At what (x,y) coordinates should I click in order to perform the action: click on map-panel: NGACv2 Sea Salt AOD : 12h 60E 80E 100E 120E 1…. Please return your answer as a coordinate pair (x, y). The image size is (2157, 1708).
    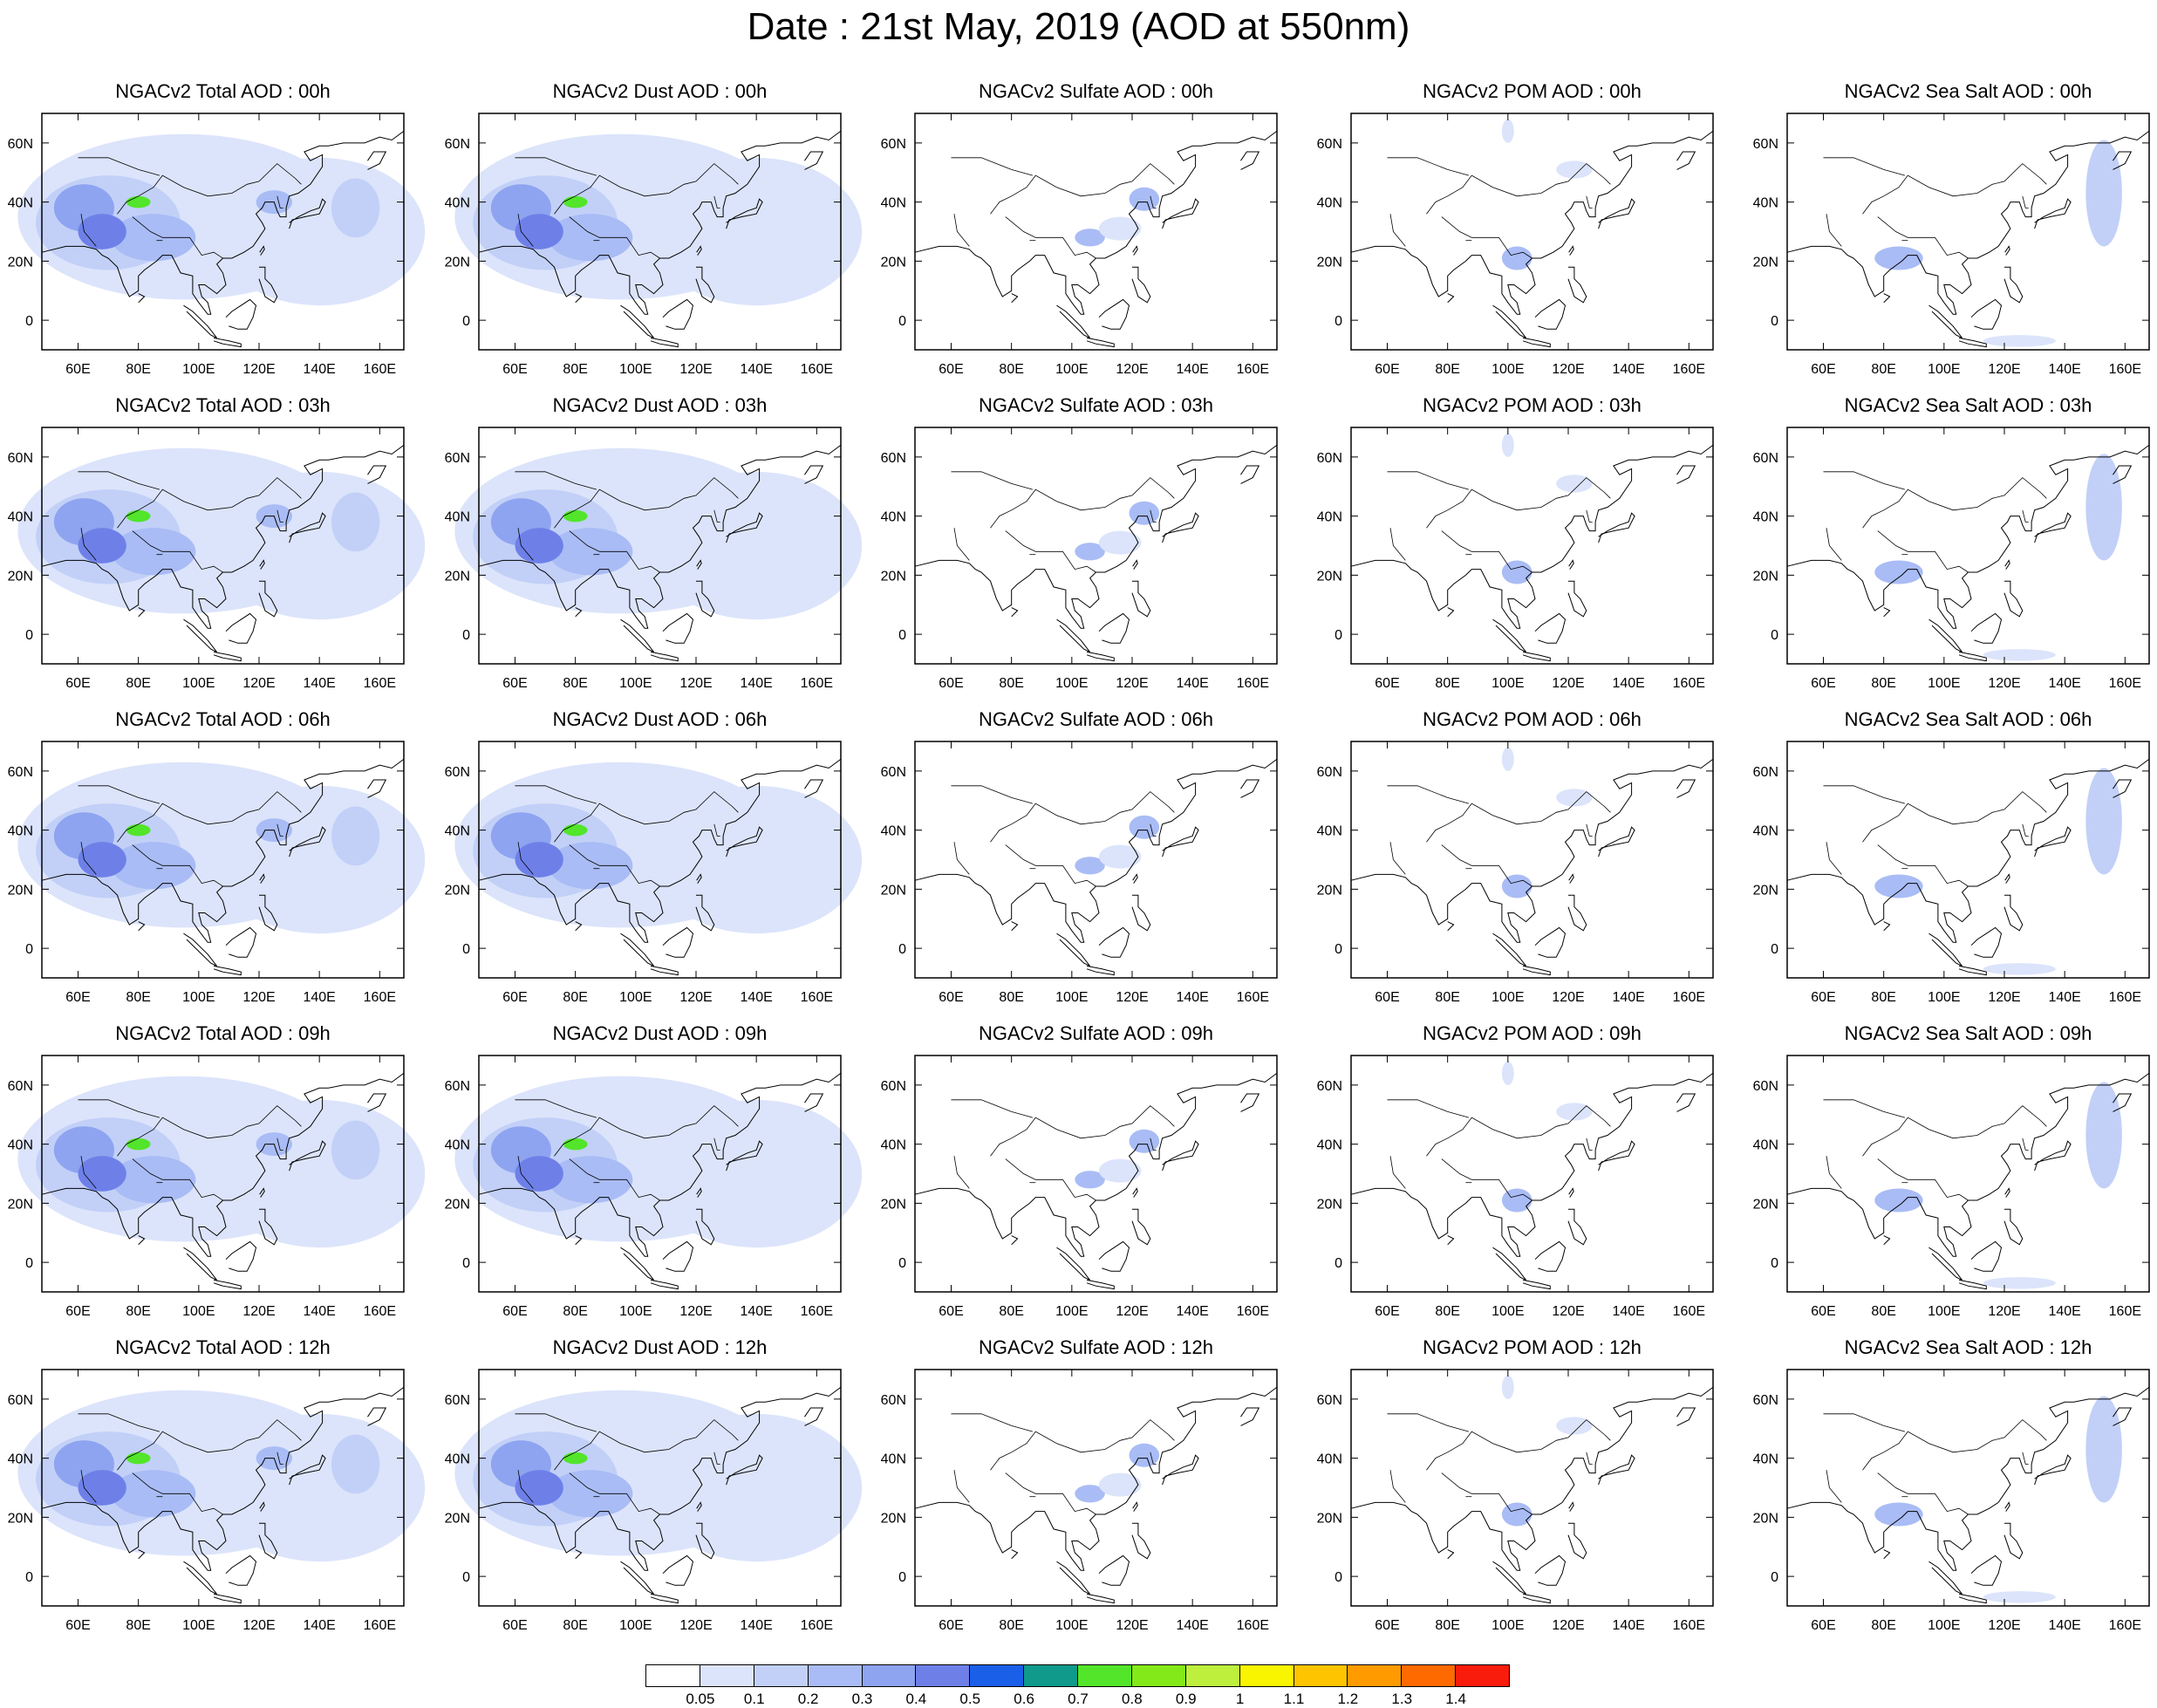
    Looking at the image, I should click on (1952, 1484).